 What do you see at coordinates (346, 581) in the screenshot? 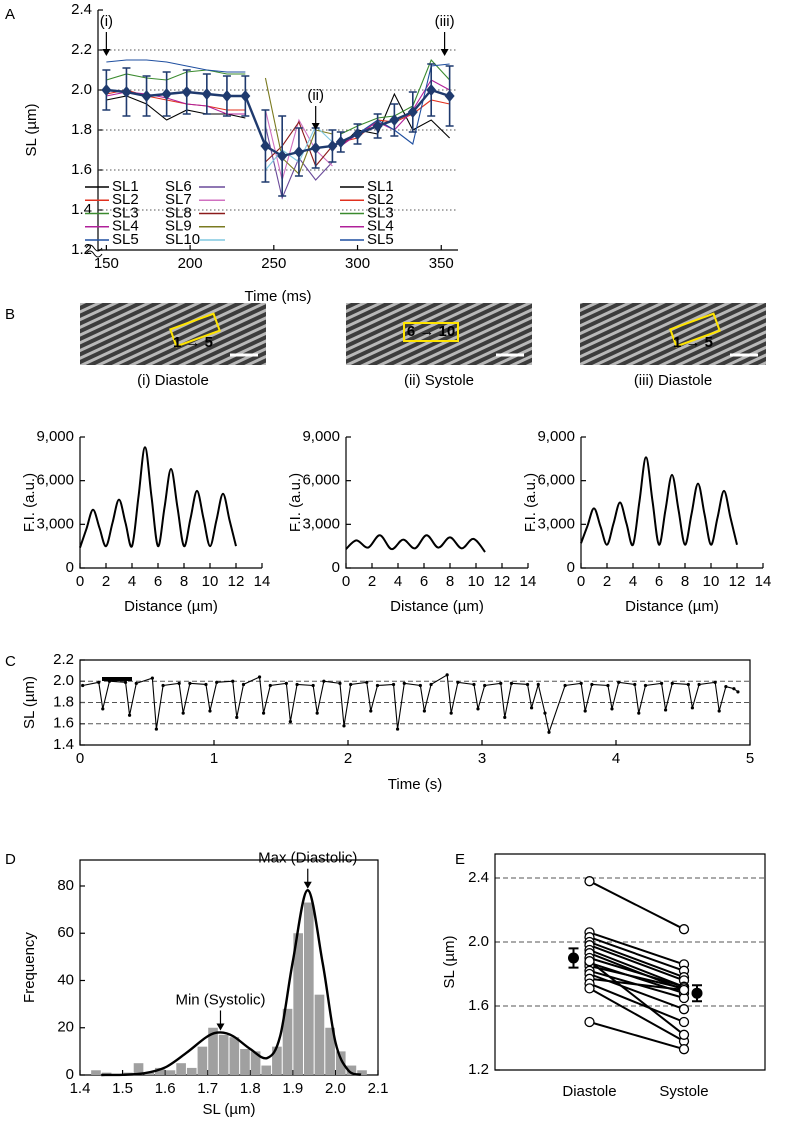
I see `x-tick-label: 0` at bounding box center [346, 581].